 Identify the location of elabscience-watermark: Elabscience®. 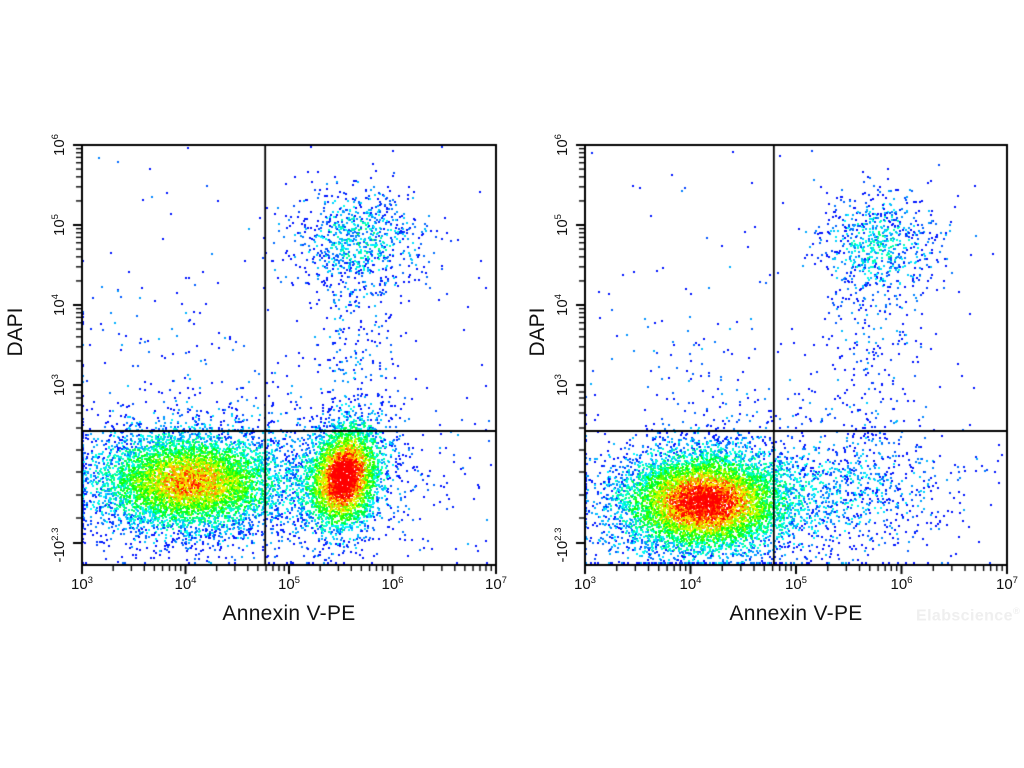
(968, 615).